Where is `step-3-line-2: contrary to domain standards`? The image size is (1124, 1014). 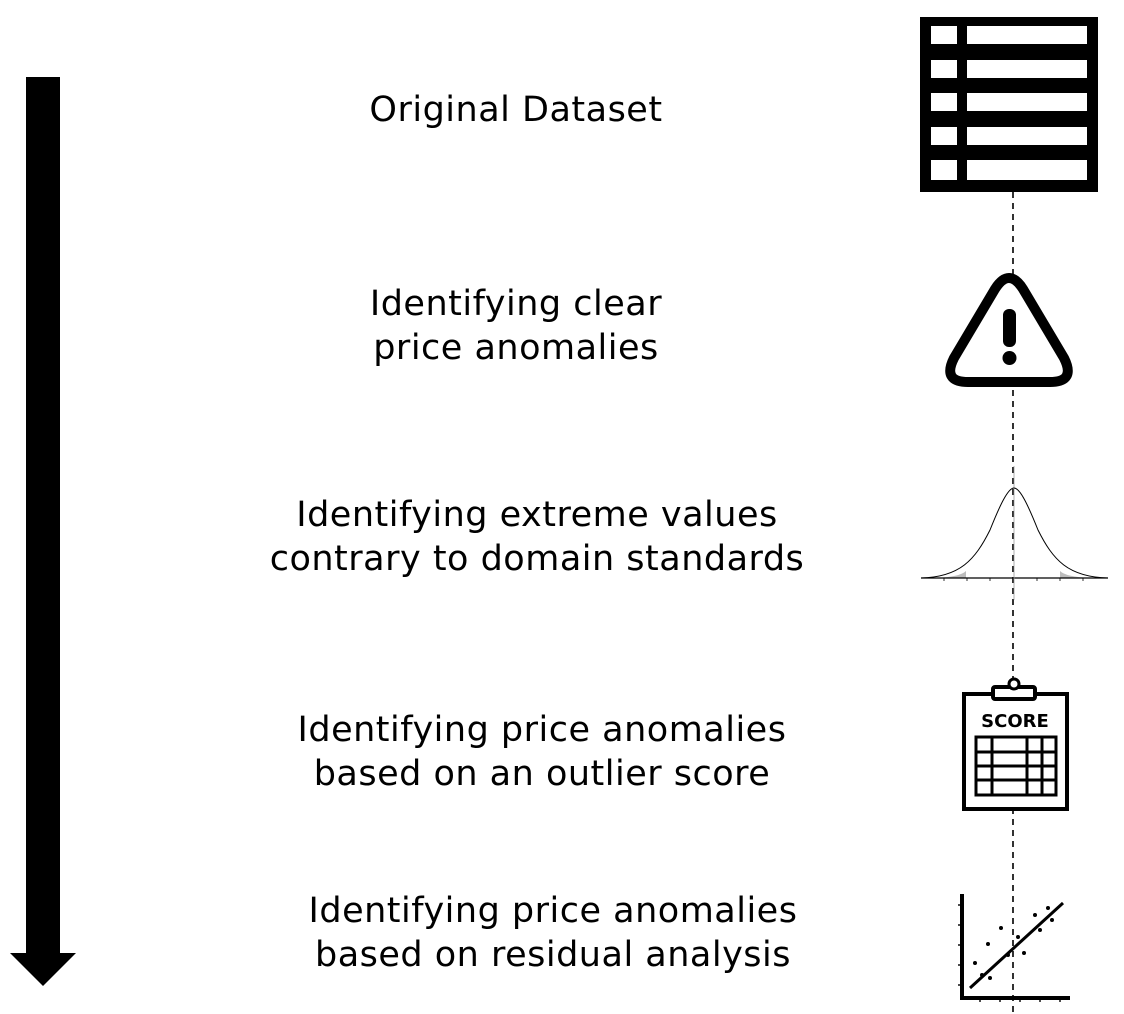 step-3-line-2: contrary to domain standards is located at coordinates (537, 559).